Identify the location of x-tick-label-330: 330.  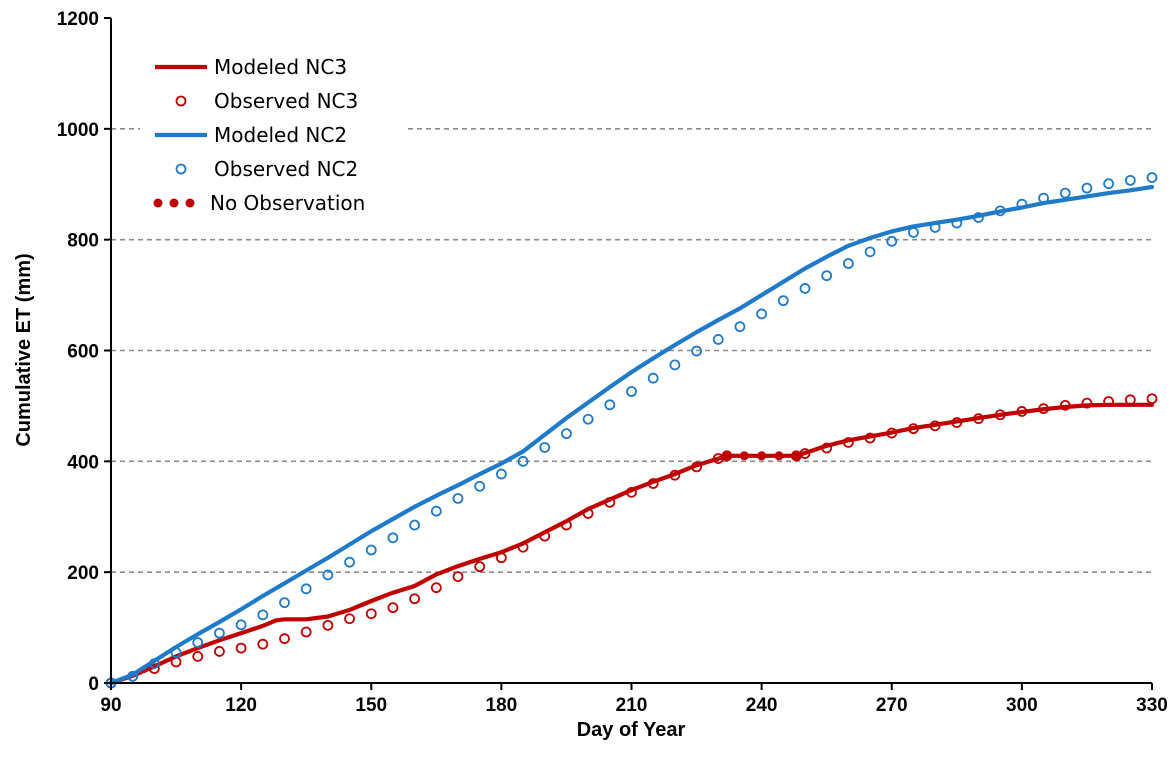
(1152, 705).